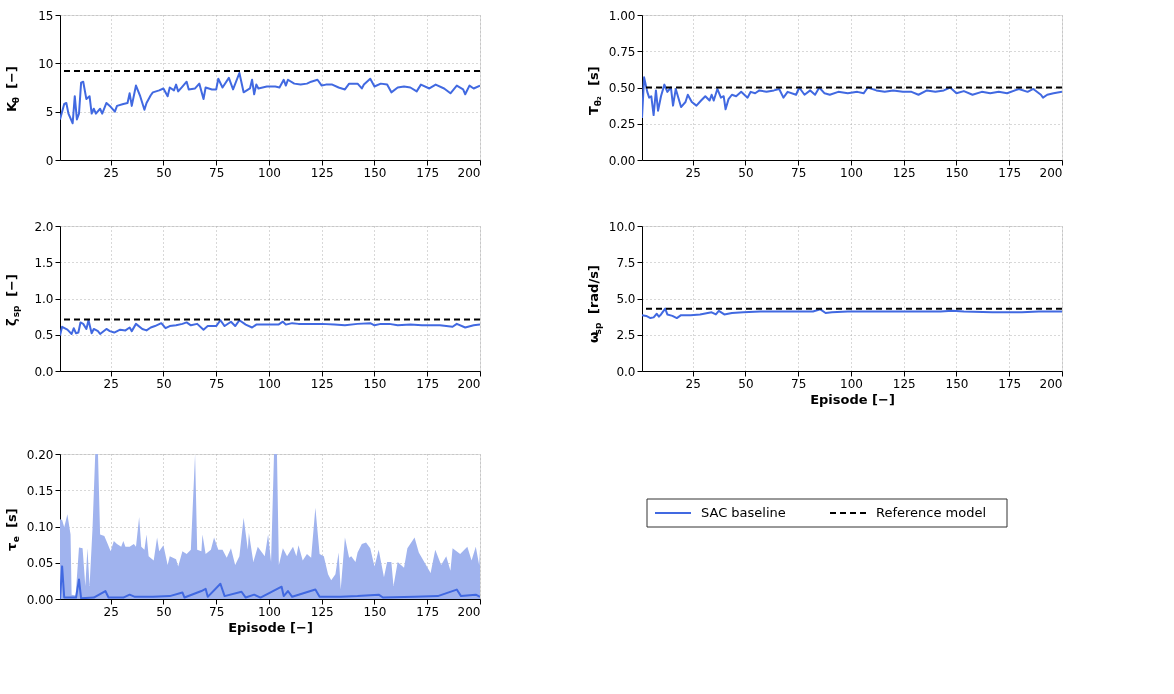  What do you see at coordinates (49, 112) in the screenshot?
I see `y-tick-label: 5` at bounding box center [49, 112].